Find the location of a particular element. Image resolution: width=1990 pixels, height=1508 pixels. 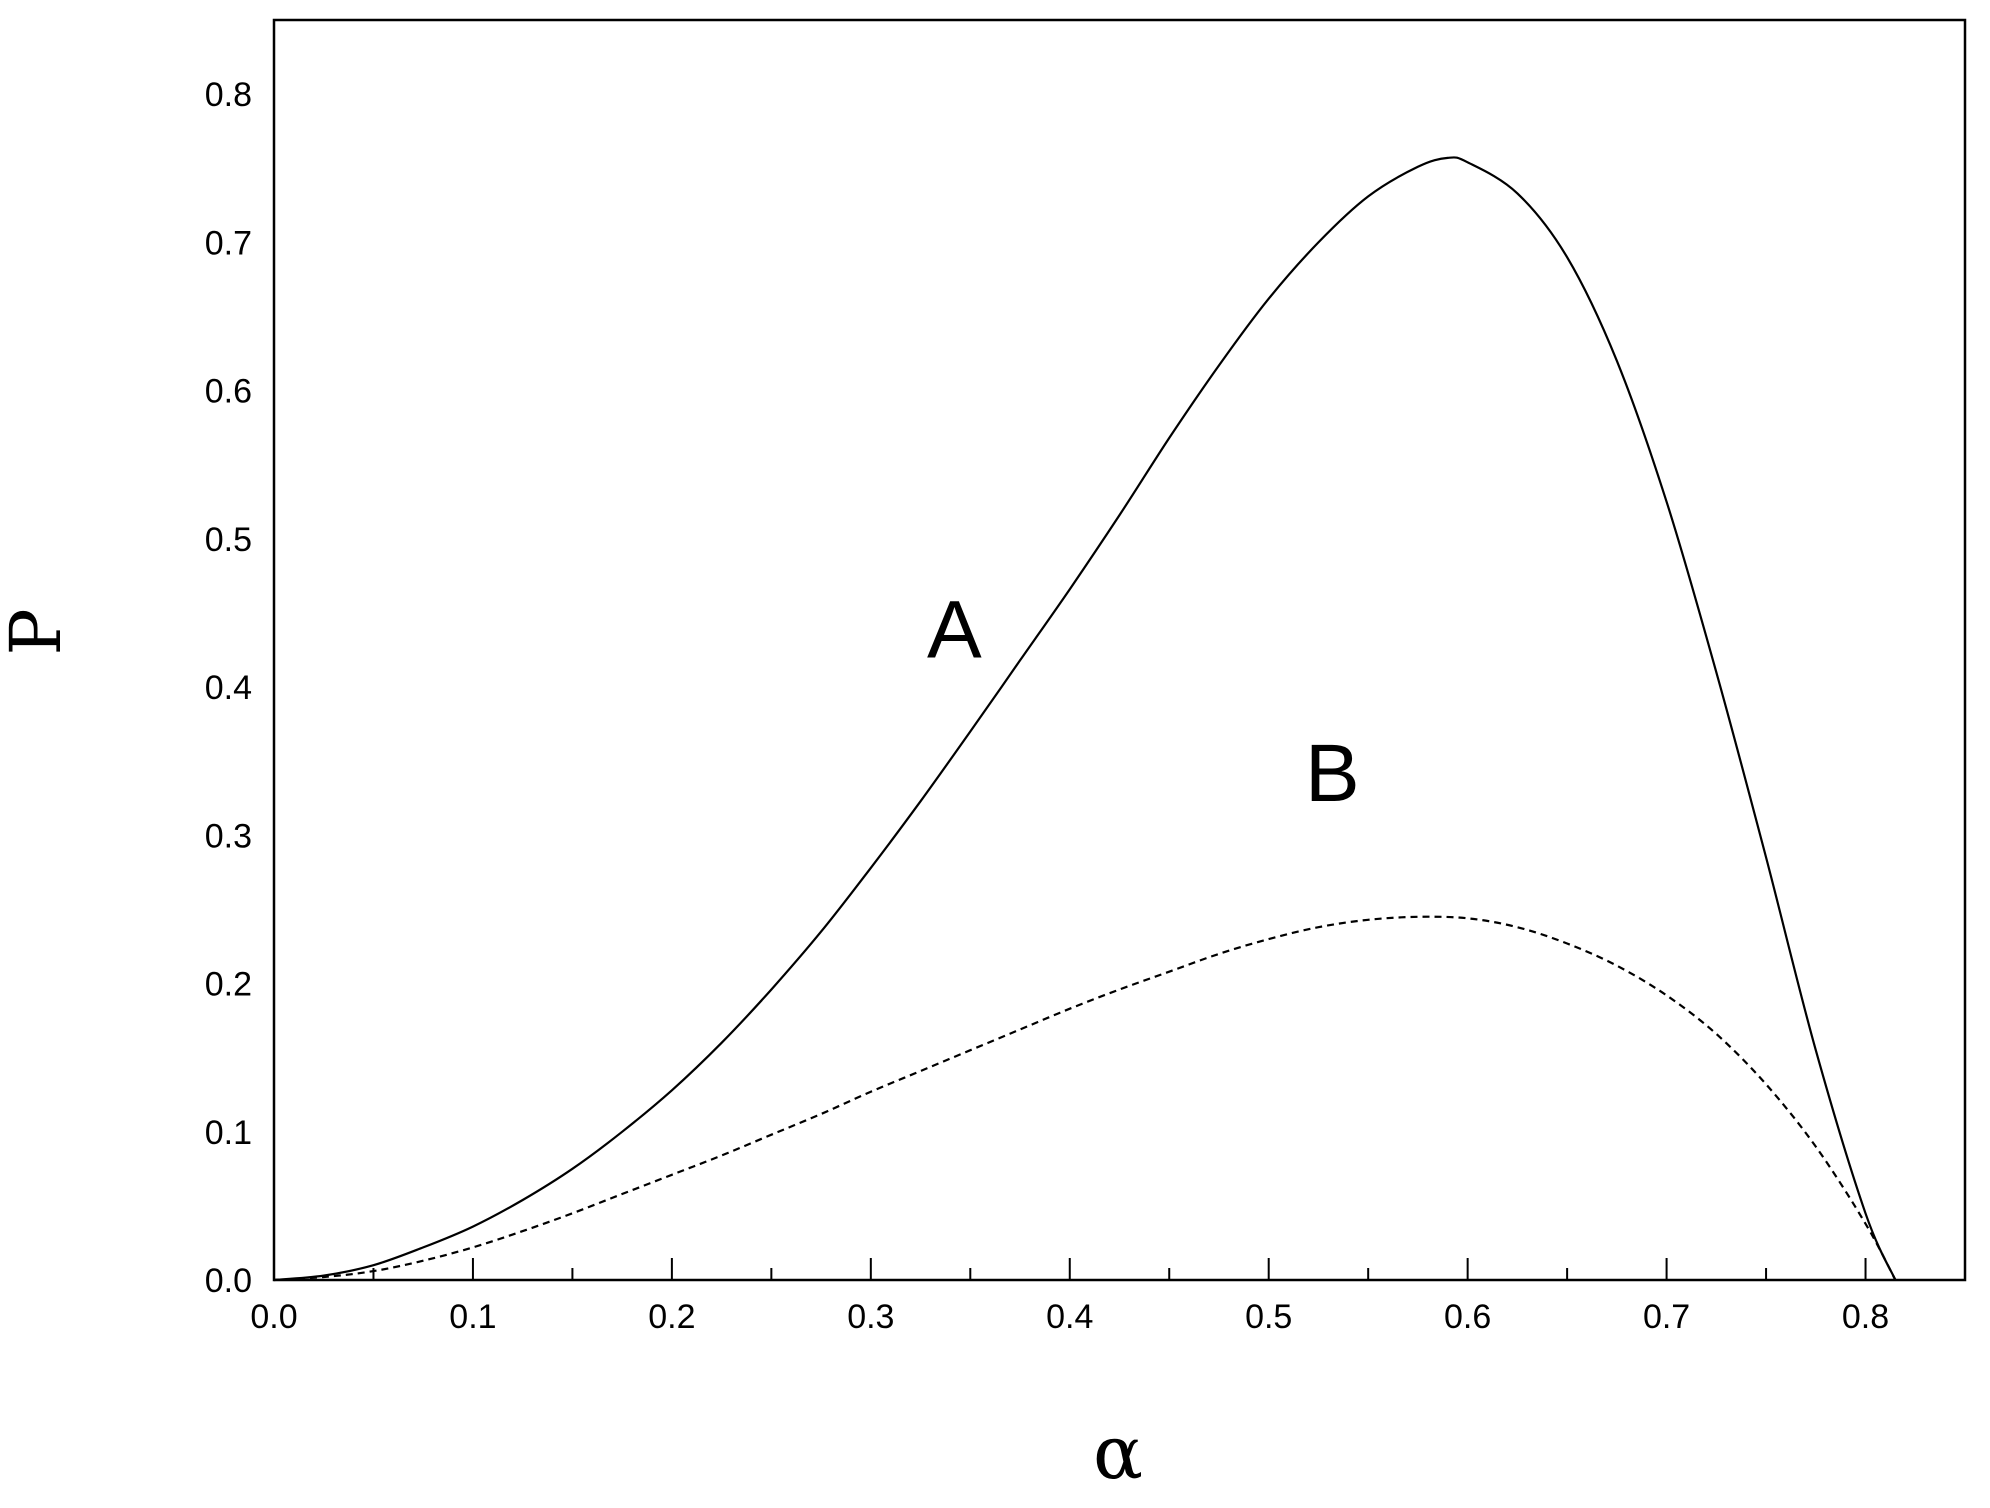

curve-label-a: A is located at coordinates (954, 629).